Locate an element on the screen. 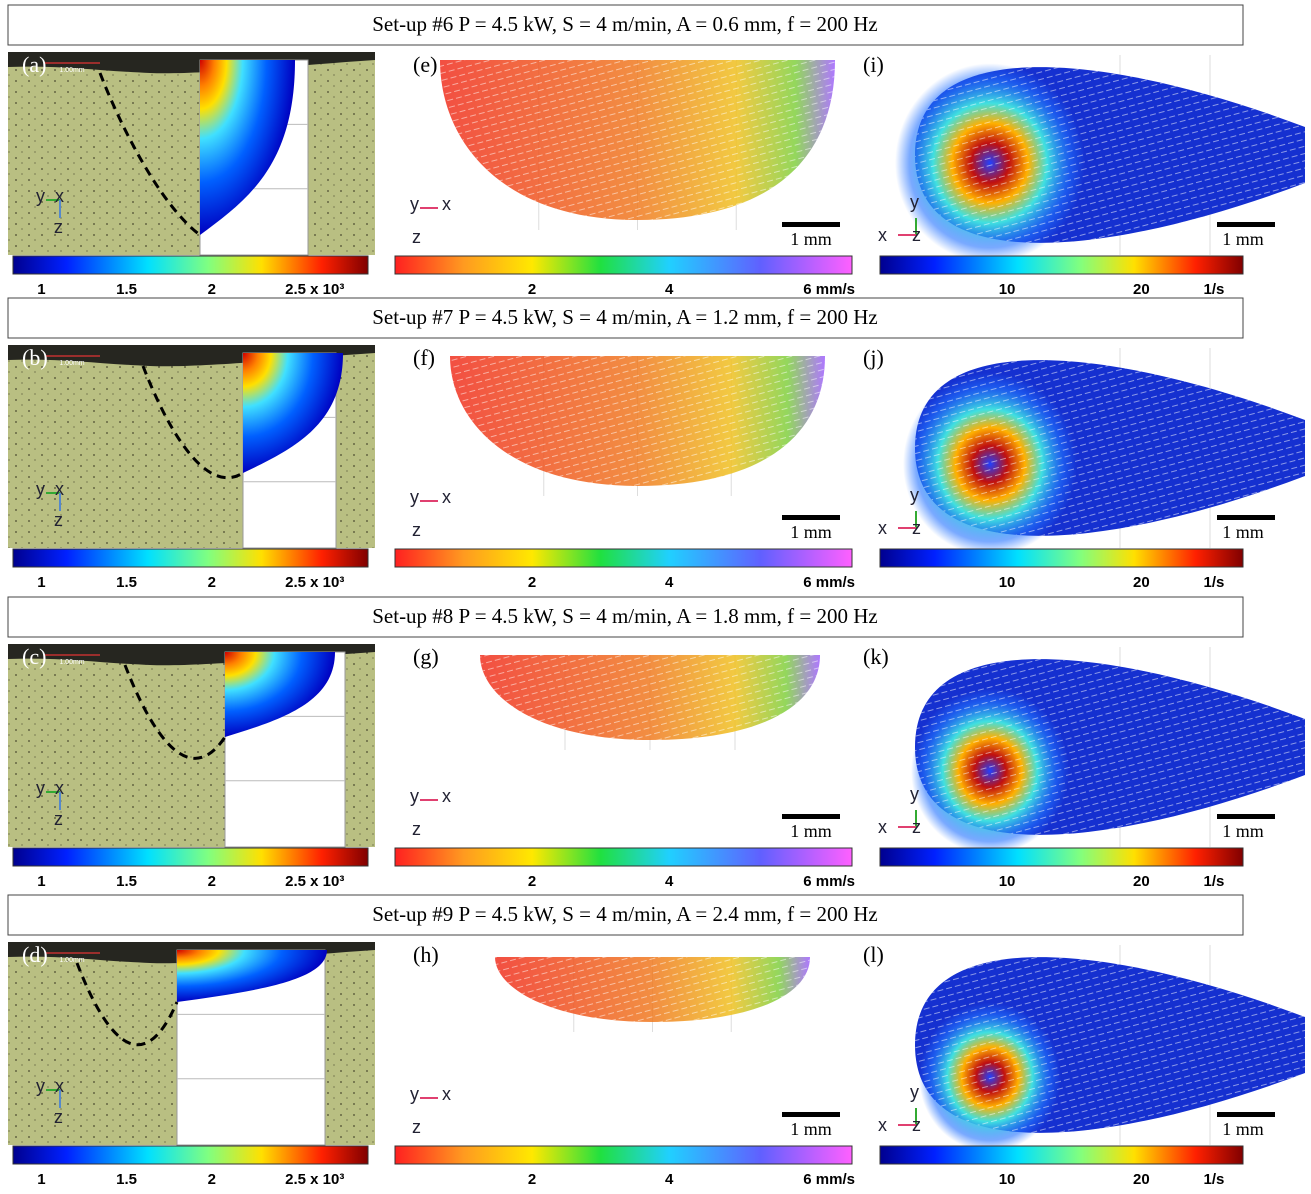 The height and width of the screenshot is (1194, 1311). panel-label: (h) is located at coordinates (426, 954).